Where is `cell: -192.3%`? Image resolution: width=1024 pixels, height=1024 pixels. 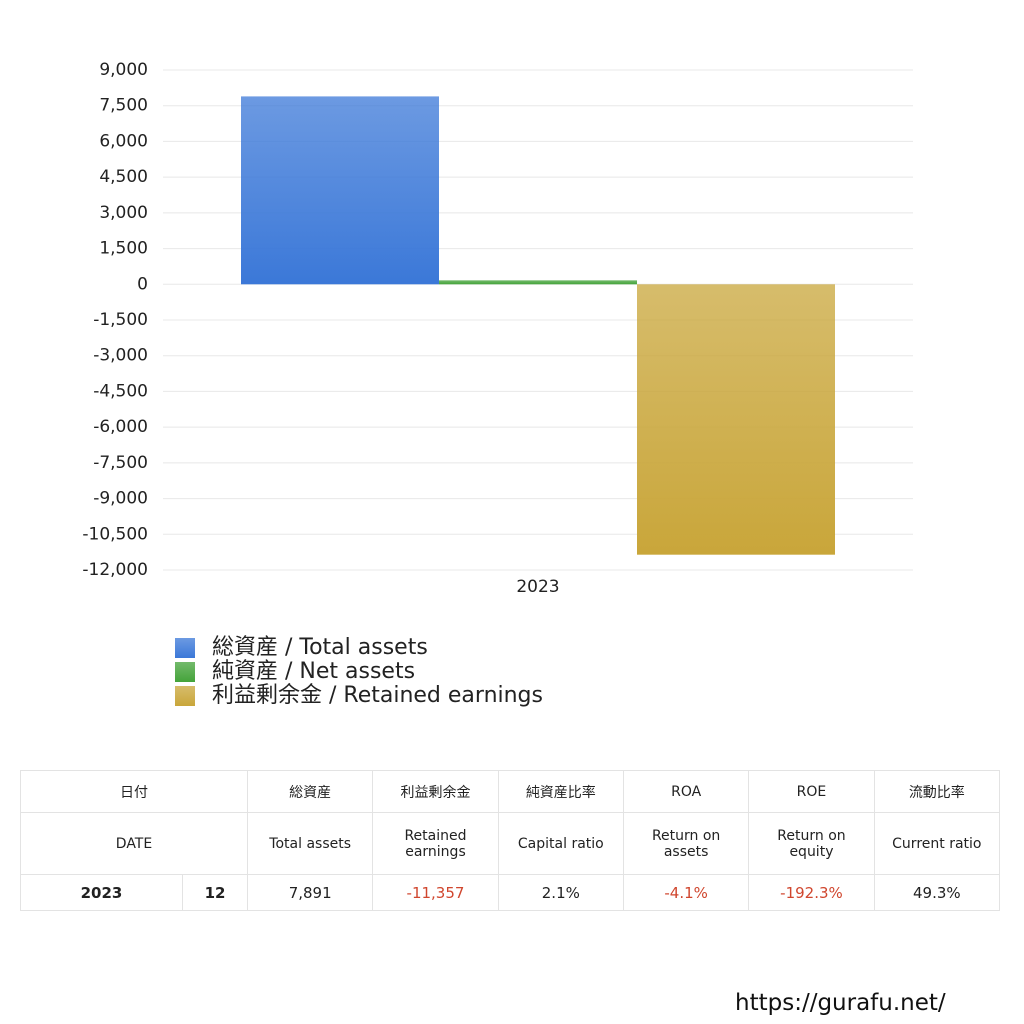
cell: -192.3% is located at coordinates (811, 892).